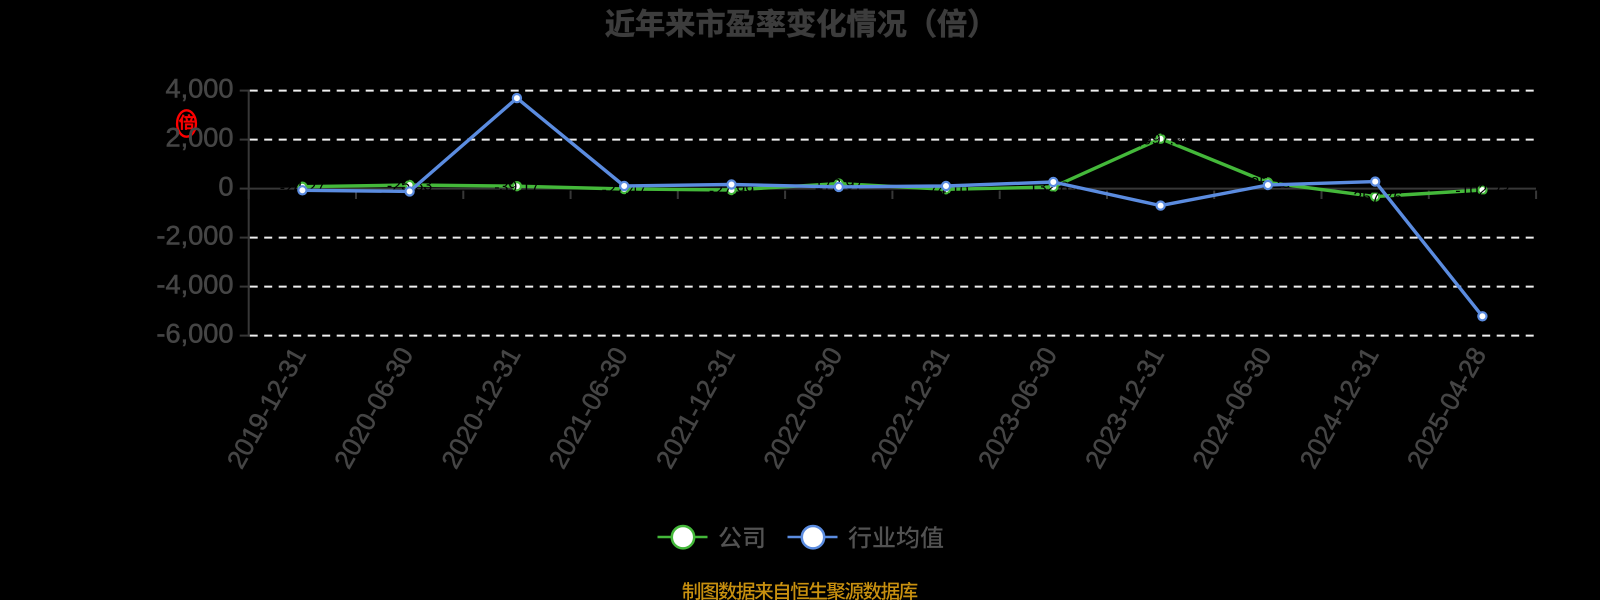 This screenshot has height=600, width=1600. What do you see at coordinates (1160, 139) in the screenshot?
I see `svg-text: 1,997.98` at bounding box center [1160, 139].